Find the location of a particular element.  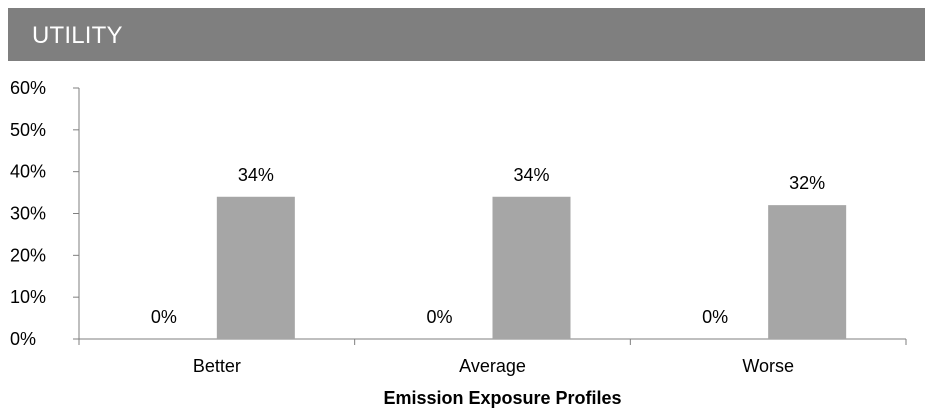

y-tick-label: 30% is located at coordinates (28, 214).